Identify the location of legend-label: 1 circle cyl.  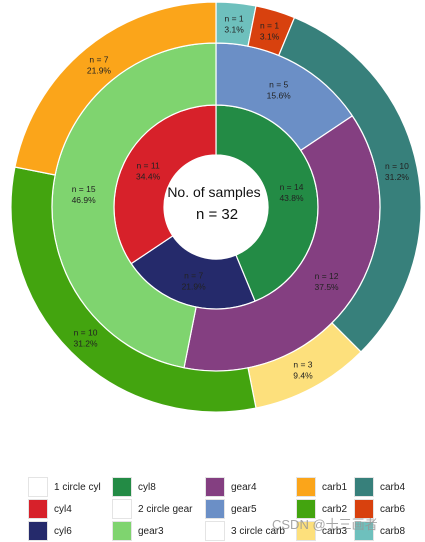
(77, 487).